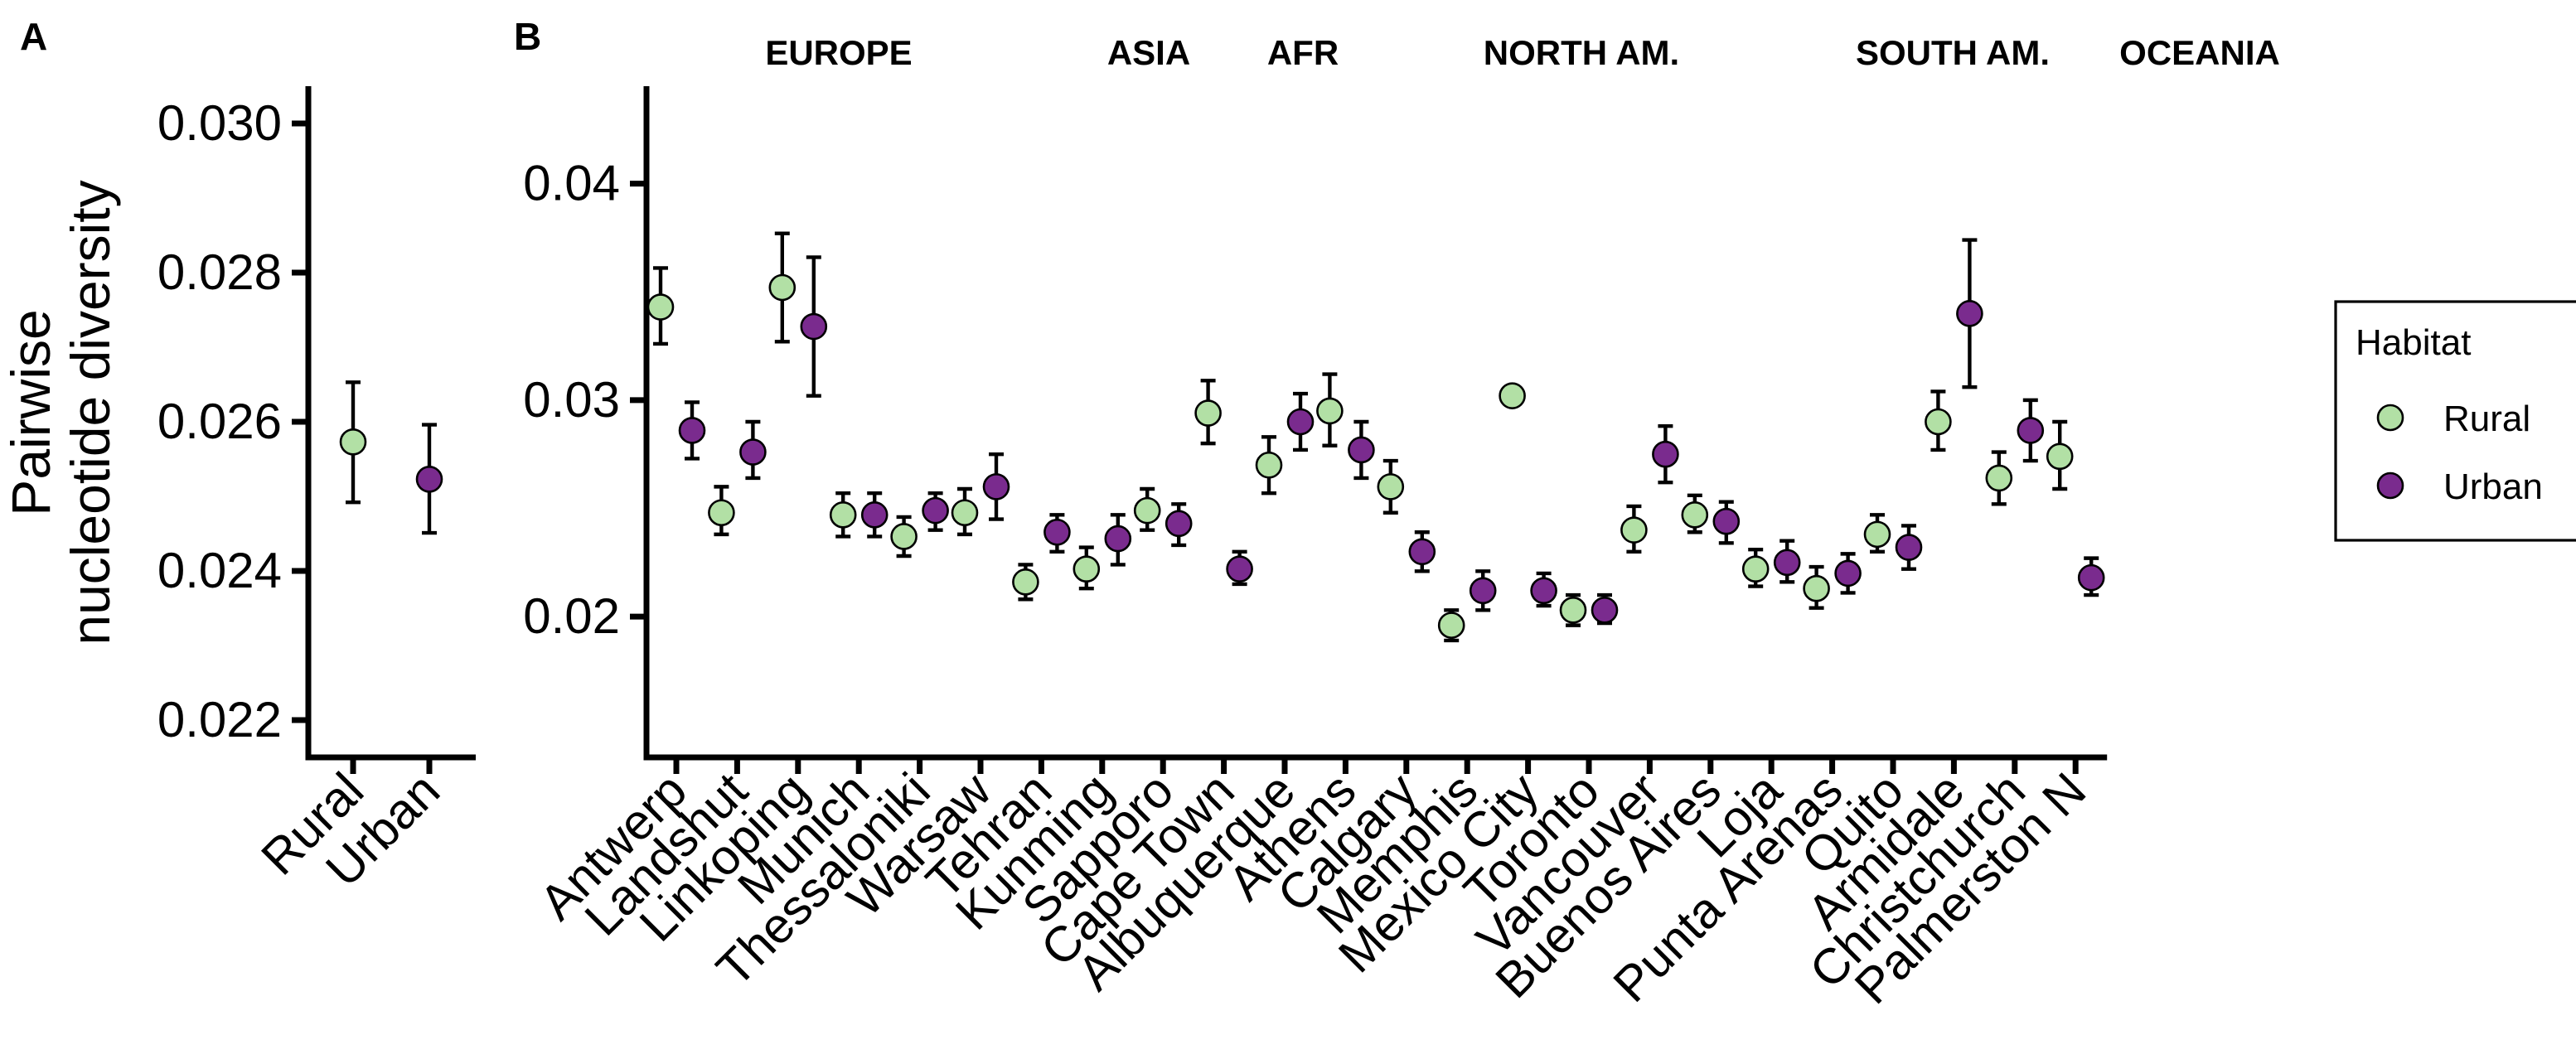  Describe the element at coordinates (721, 513) in the screenshot. I see `panel-b-landshut-rural-point` at that location.